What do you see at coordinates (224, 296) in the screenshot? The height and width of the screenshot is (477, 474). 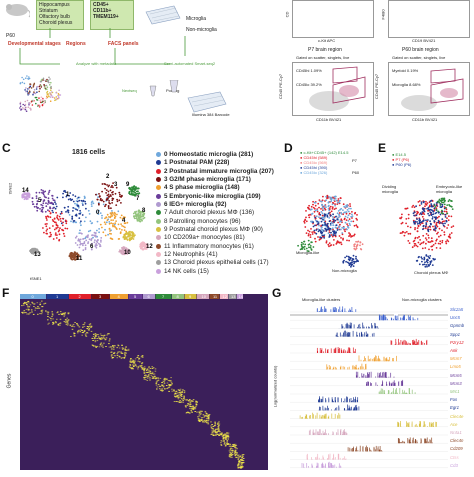 I see `heatmap-segment-bar` at bounding box center [224, 296].